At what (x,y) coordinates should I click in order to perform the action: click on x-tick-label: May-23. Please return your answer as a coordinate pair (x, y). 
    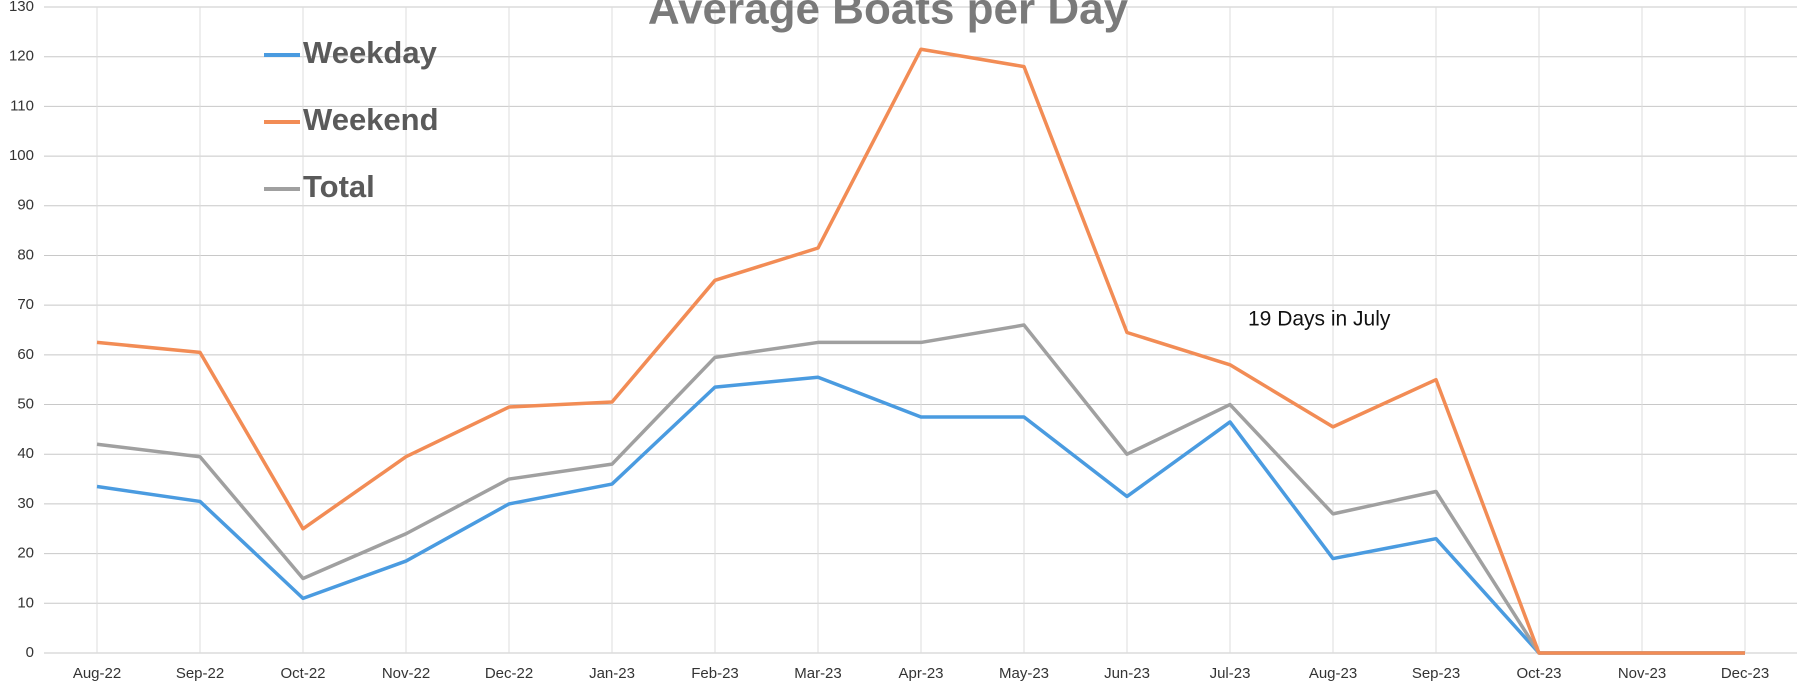
    Looking at the image, I should click on (1024, 673).